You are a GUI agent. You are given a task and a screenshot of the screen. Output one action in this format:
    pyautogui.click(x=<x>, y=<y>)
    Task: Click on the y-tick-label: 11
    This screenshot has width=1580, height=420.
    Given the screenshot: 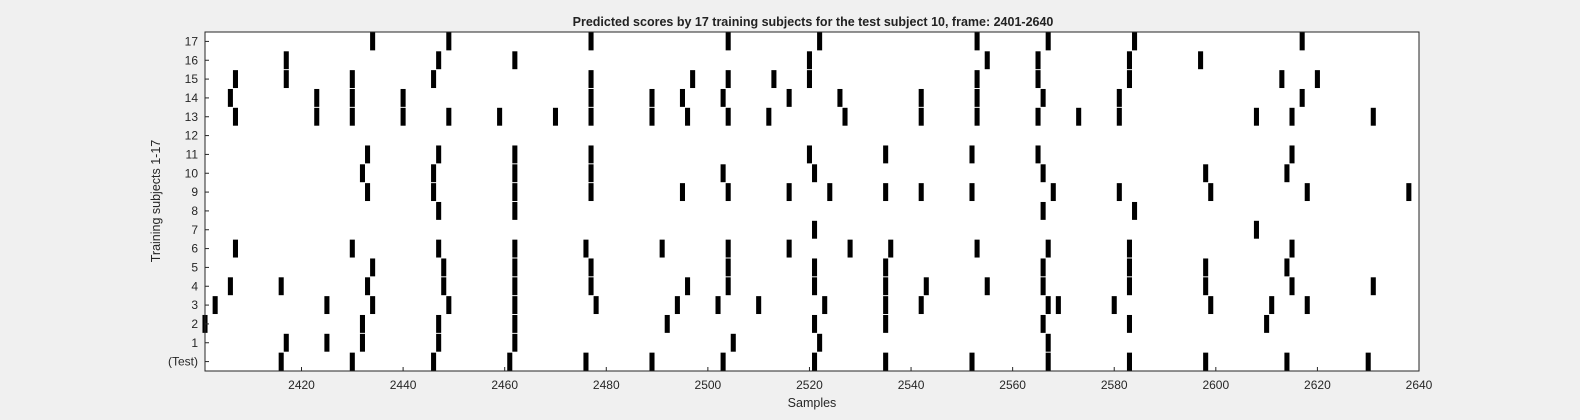 What is the action you would take?
    pyautogui.click(x=192, y=154)
    